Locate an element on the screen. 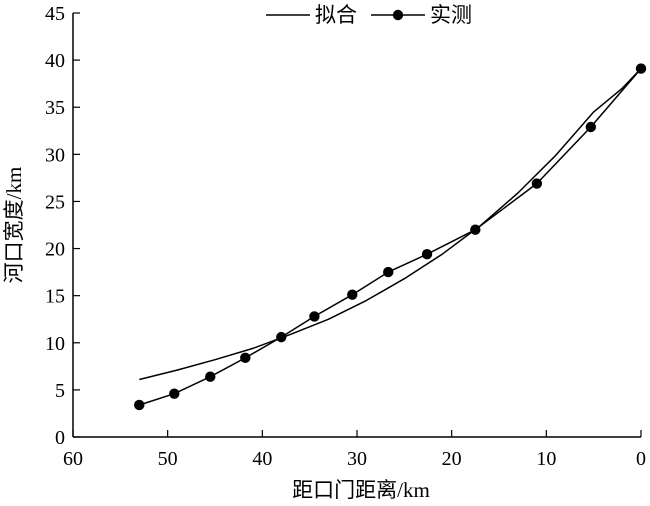  legend-measured-marker is located at coordinates (398, 15).